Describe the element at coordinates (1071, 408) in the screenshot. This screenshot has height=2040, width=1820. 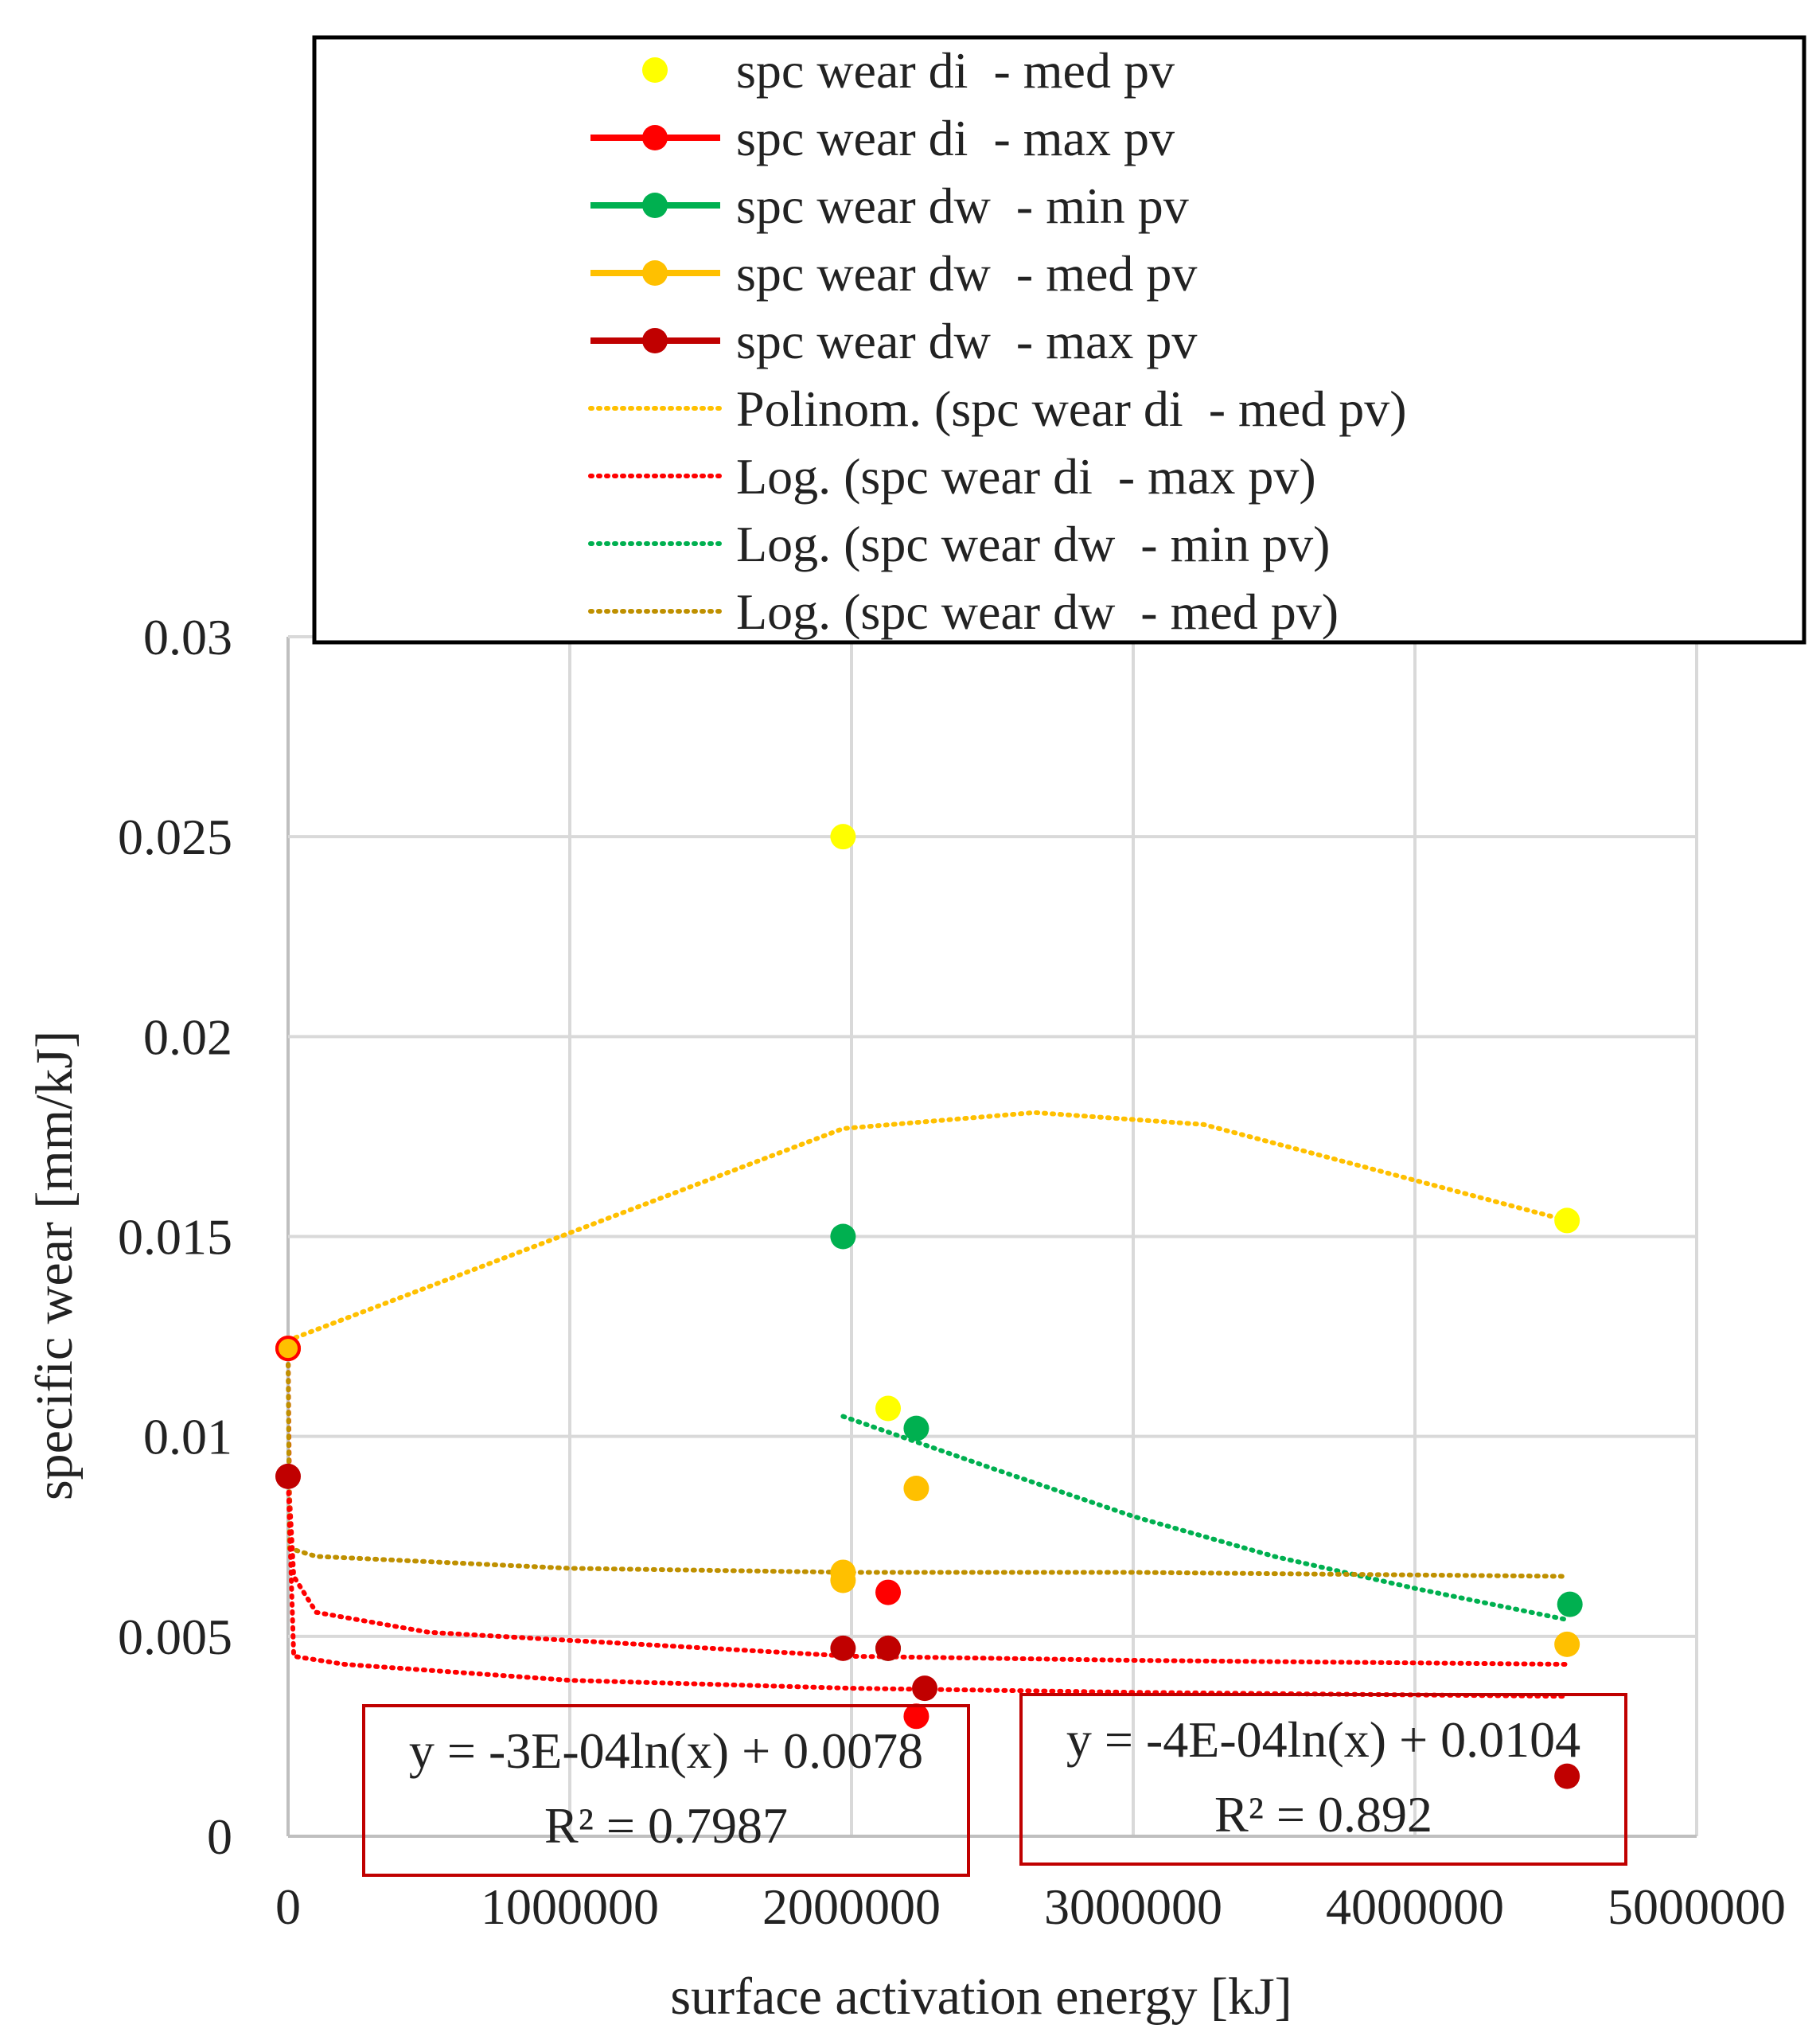
I see `legend-label: Polinom. (spc wear di - med pv)` at that location.